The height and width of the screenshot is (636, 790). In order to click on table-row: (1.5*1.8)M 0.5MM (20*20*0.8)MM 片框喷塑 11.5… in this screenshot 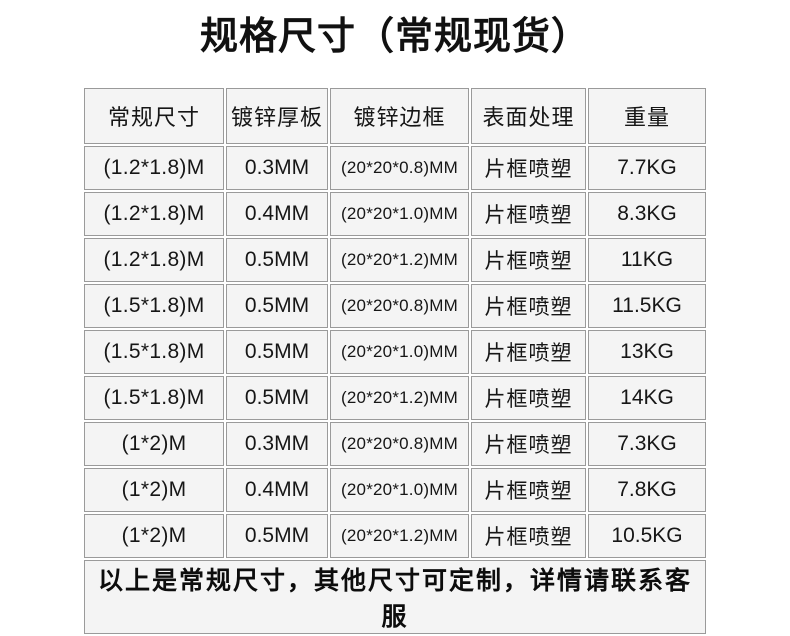, I will do `click(395, 306)`.